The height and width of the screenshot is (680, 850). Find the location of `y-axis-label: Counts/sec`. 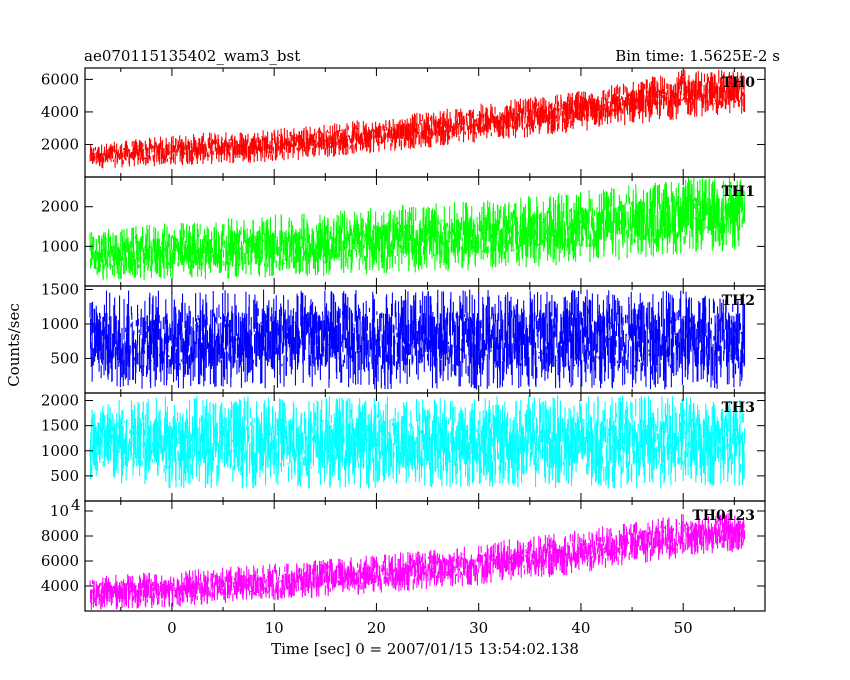

y-axis-label: Counts/sec is located at coordinates (14, 345).